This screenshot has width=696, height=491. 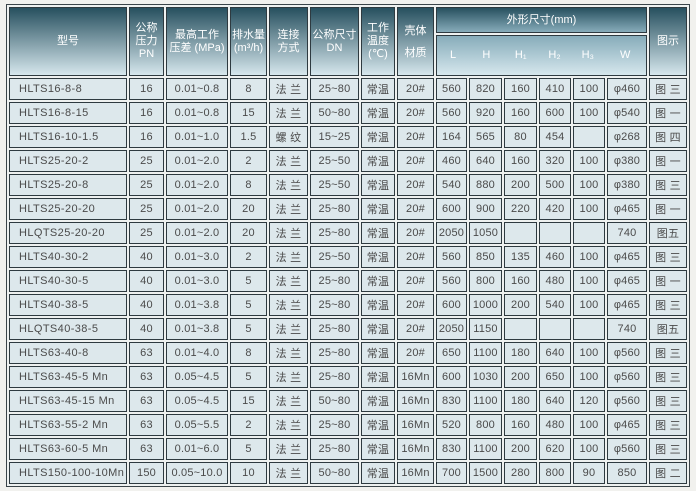 What do you see at coordinates (555, 353) in the screenshot?
I see `table-cell: 640` at bounding box center [555, 353].